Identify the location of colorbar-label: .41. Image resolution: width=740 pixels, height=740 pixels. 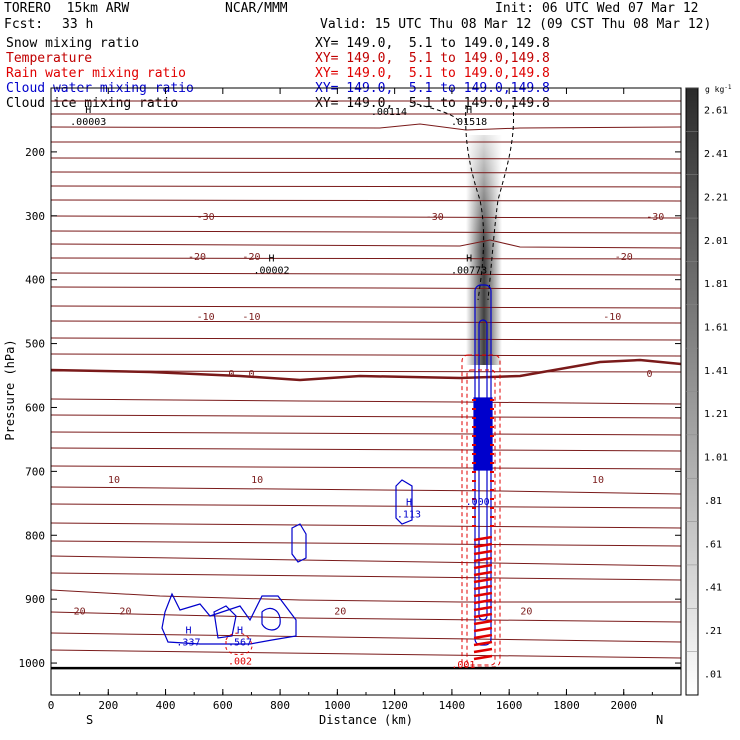
(713, 588).